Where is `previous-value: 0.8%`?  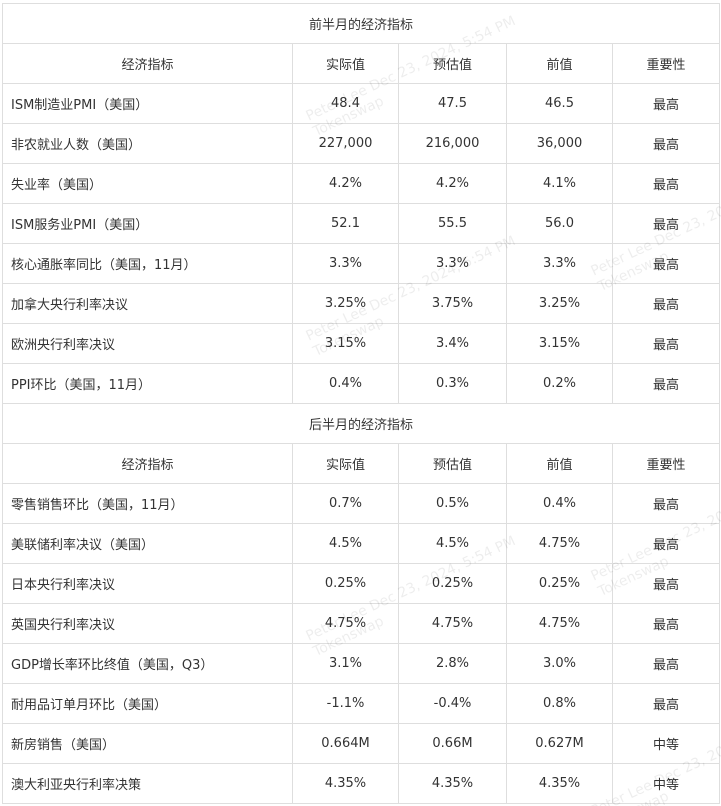
previous-value: 0.8% is located at coordinates (559, 703).